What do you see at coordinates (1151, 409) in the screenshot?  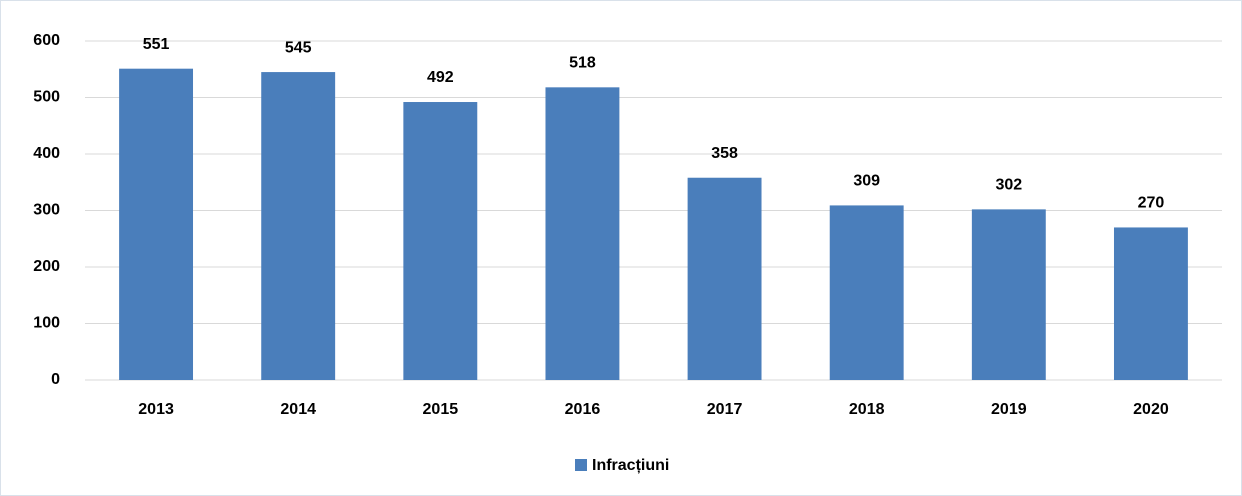 I see `x-tick-label: 2020` at bounding box center [1151, 409].